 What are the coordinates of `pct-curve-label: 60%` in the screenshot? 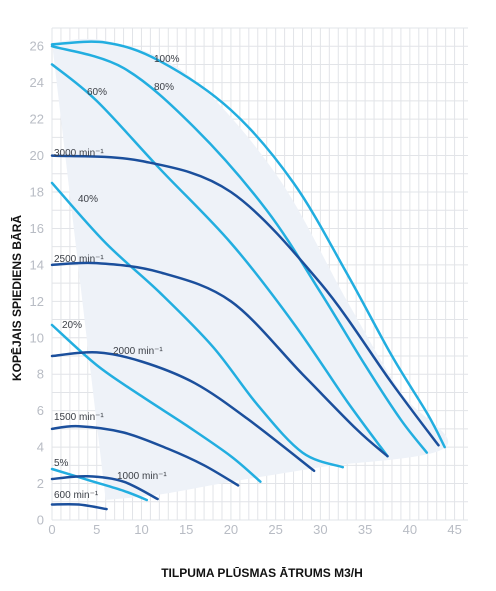 It's located at (97, 92).